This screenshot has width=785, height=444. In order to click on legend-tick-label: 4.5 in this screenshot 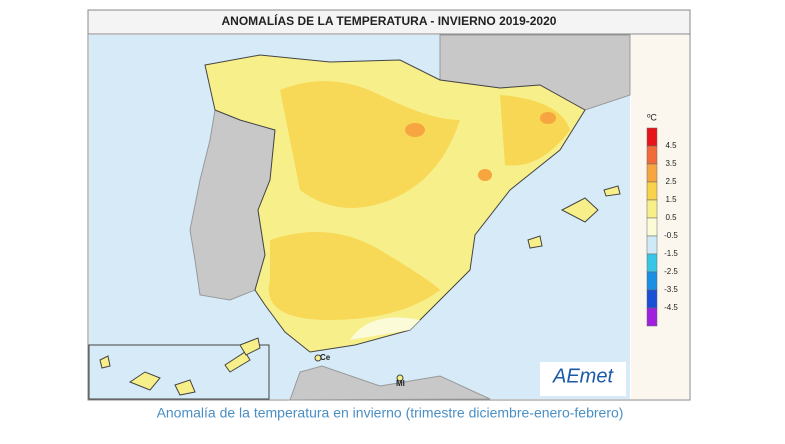, I will do `click(671, 145)`.